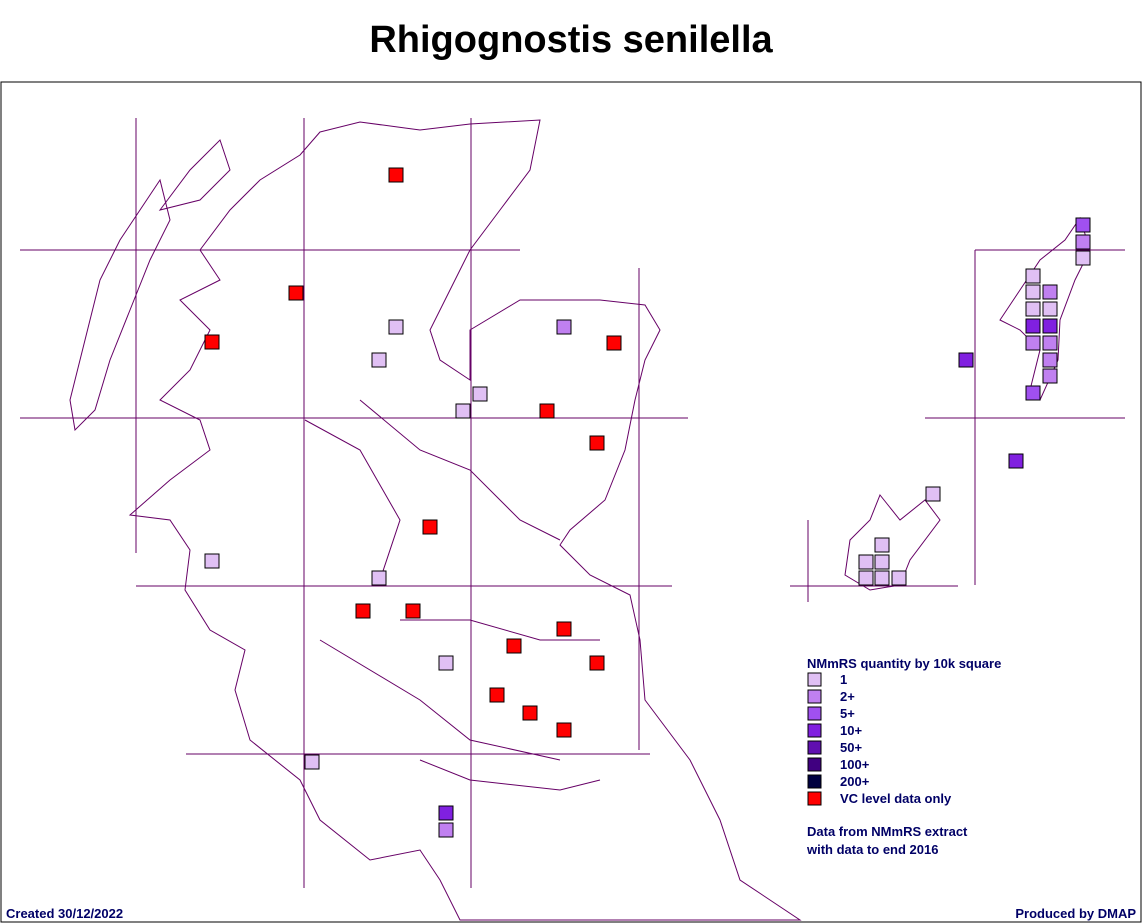 This screenshot has height=924, width=1144. What do you see at coordinates (896, 798) in the screenshot?
I see `legend-label: VC level data only` at bounding box center [896, 798].